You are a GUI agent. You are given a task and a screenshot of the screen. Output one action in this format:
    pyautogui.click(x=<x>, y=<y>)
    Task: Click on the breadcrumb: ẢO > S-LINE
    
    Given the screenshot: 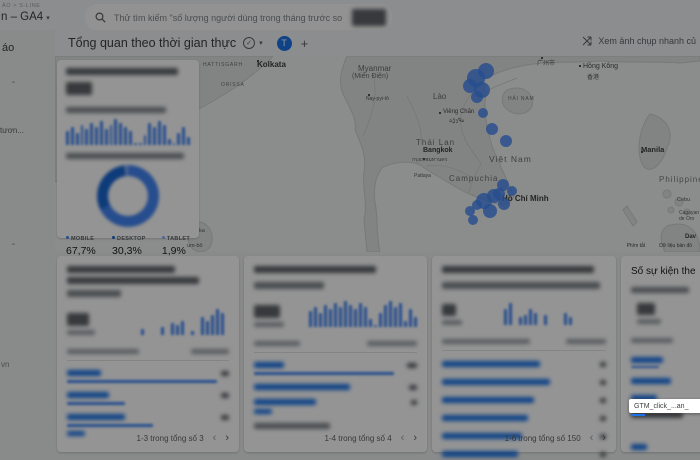 What is the action you would take?
    pyautogui.click(x=21, y=6)
    